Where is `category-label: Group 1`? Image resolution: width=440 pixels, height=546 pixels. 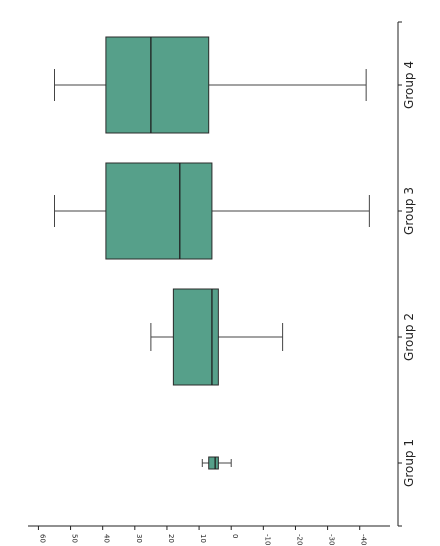
category-label: Group 1 is located at coordinates (409, 463).